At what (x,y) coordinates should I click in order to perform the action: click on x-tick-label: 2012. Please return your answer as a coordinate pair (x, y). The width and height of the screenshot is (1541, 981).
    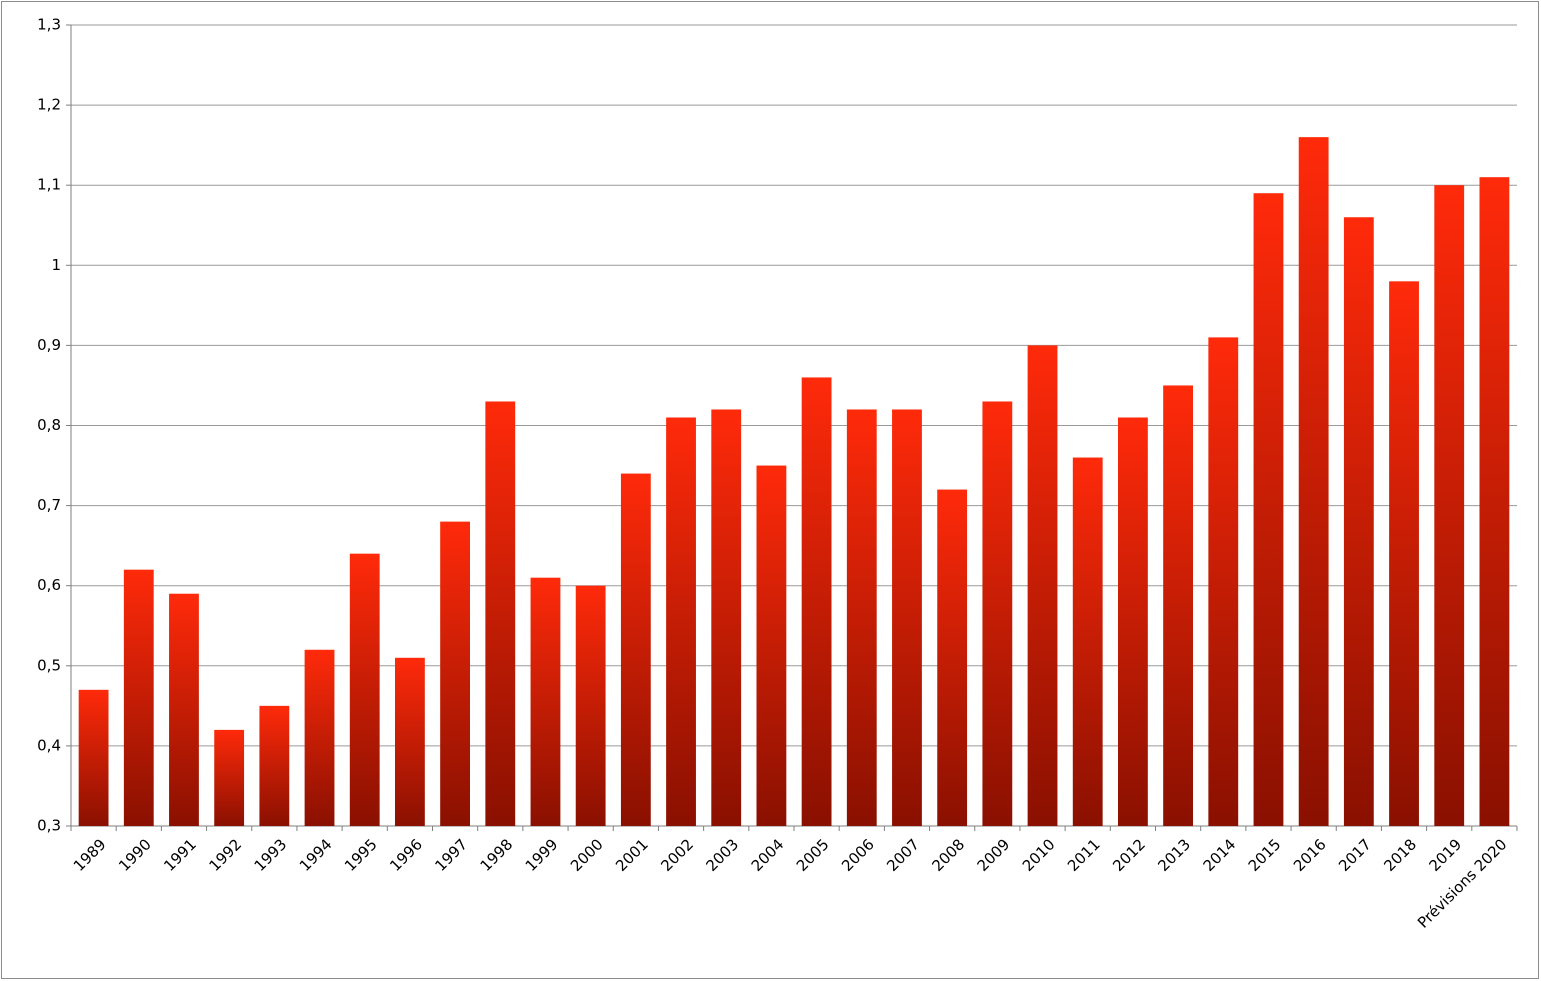
    Looking at the image, I should click on (1129, 855).